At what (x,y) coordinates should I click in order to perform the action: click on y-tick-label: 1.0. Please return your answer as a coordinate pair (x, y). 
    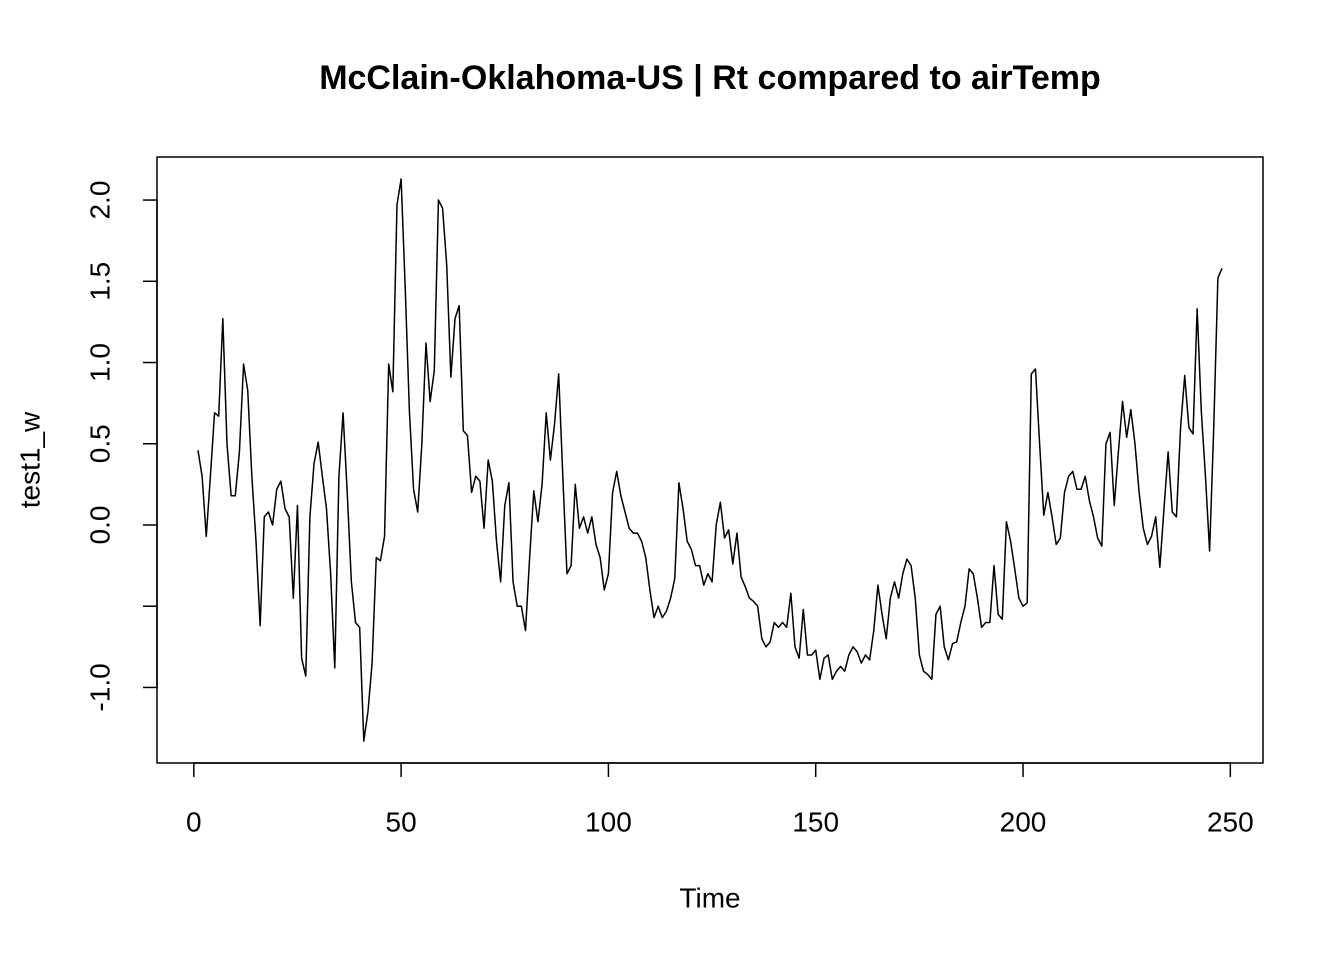
    Looking at the image, I should click on (99, 362).